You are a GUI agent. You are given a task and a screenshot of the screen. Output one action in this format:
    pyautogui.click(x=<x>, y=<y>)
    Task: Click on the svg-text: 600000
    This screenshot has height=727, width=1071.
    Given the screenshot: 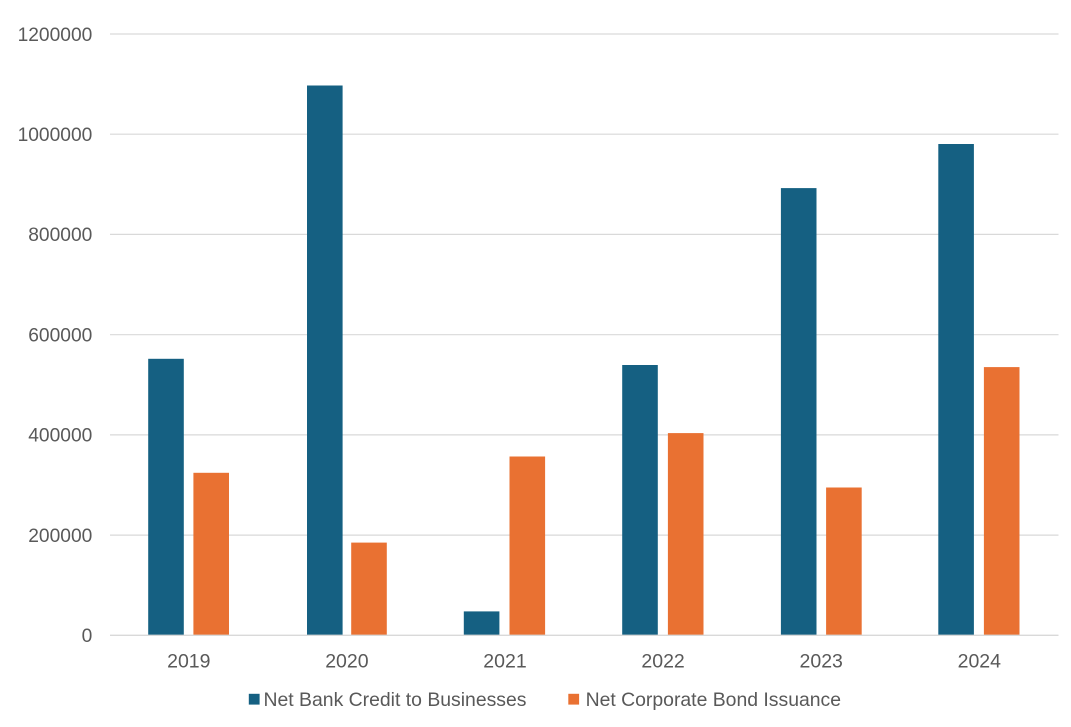 What is the action you would take?
    pyautogui.click(x=60, y=336)
    